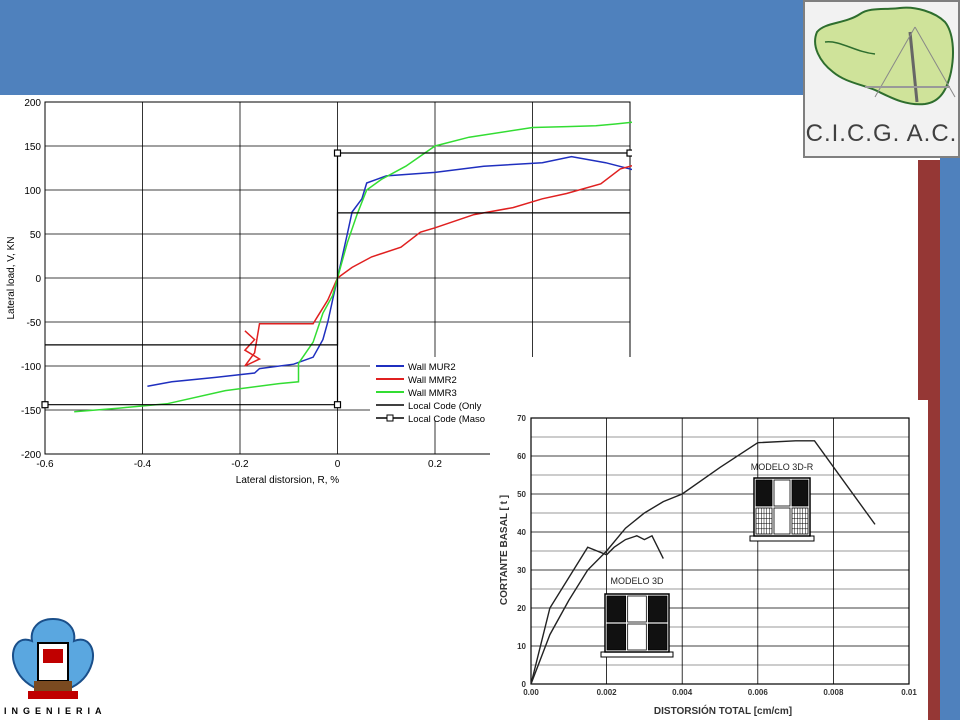 The width and height of the screenshot is (960, 720). Describe the element at coordinates (445, 406) in the screenshot. I see `legend-label: Local Code (Only` at that location.